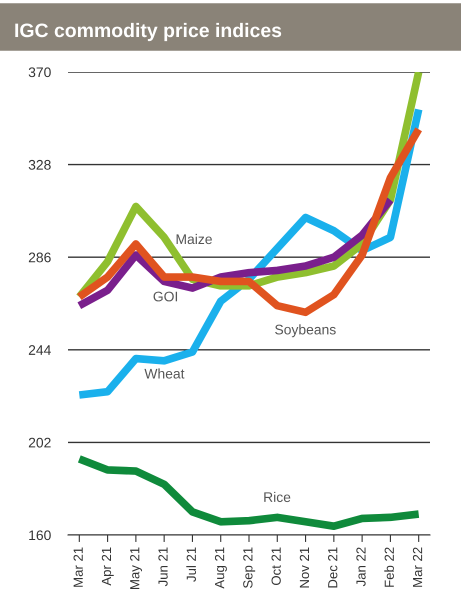 Image resolution: width=461 pixels, height=589 pixels. I want to click on x-tick-label: Oct 21, so click(276, 566).